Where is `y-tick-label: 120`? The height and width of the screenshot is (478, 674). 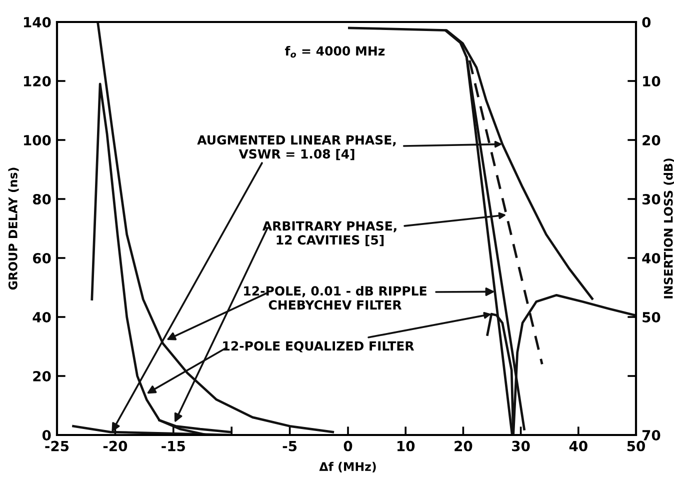 y-tick-label: 120 is located at coordinates (37, 81).